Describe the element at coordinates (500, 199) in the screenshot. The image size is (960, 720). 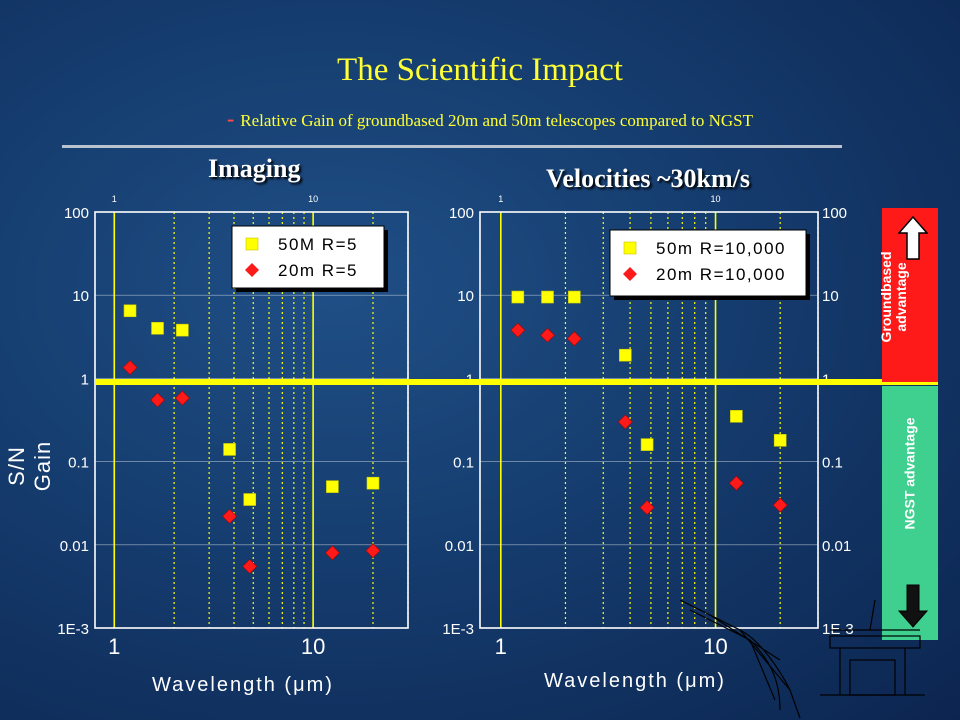
I see `velocities-x-tick-label-top: 1` at that location.